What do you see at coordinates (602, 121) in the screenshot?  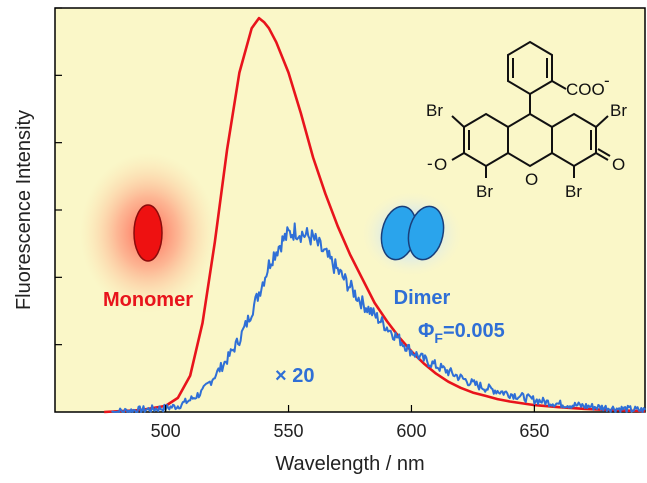 I see `br-bond-top-right` at bounding box center [602, 121].